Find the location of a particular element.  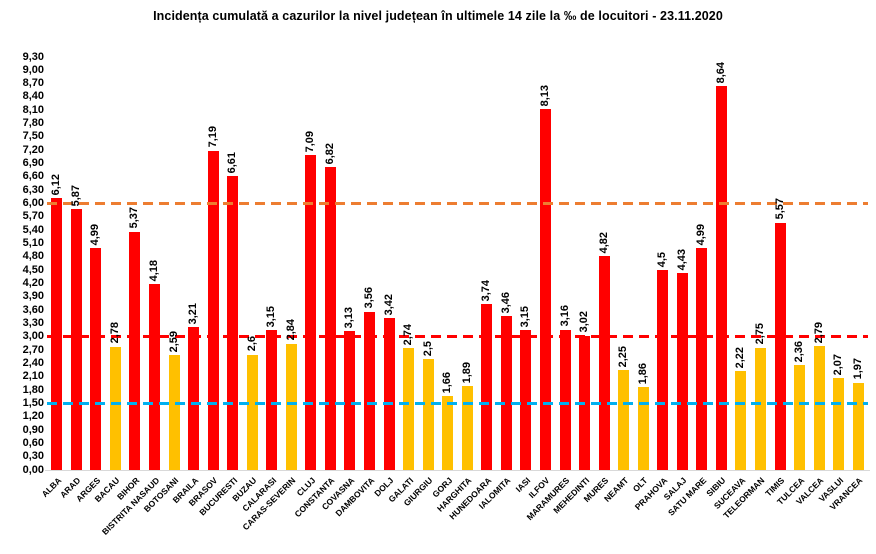

y-tick-label: 6,60 is located at coordinates (33, 176).